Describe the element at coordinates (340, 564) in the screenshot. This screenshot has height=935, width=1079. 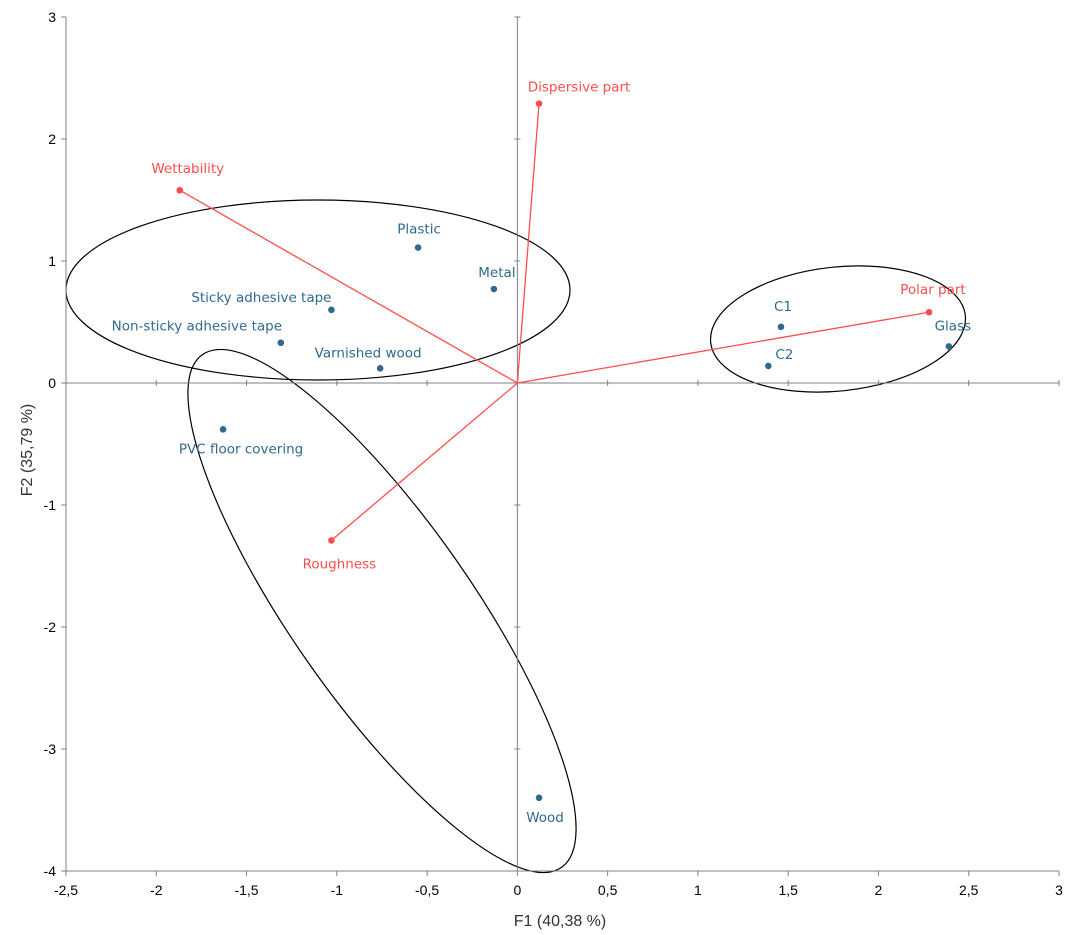
I see `variable-label: Roughness` at that location.